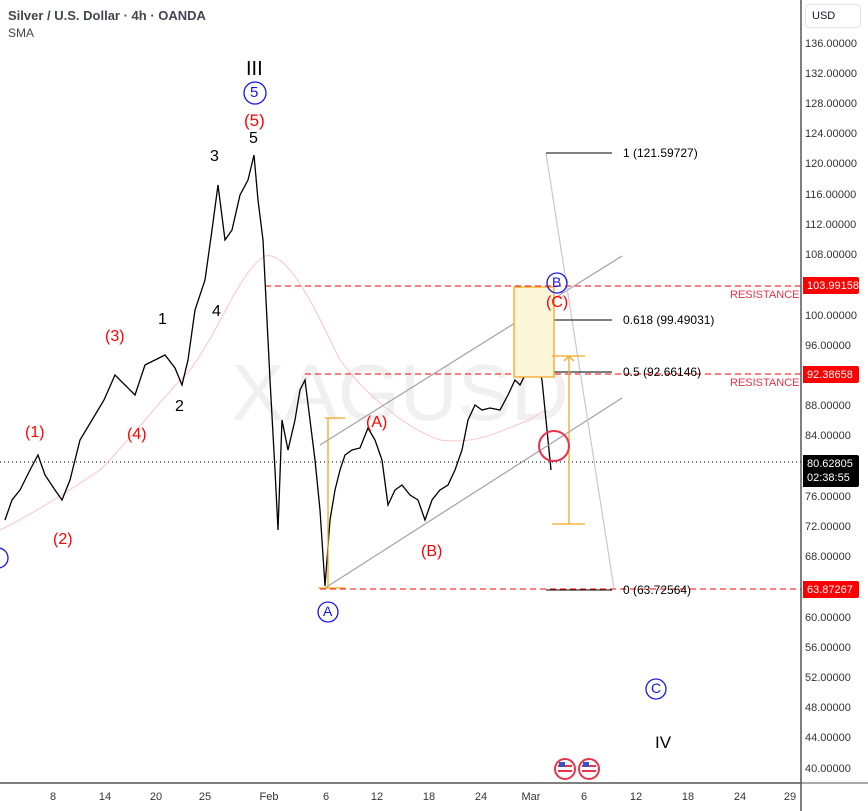 The height and width of the screenshot is (811, 868). Describe the element at coordinates (831, 164) in the screenshot. I see `price-tick: 120.00000` at that location.